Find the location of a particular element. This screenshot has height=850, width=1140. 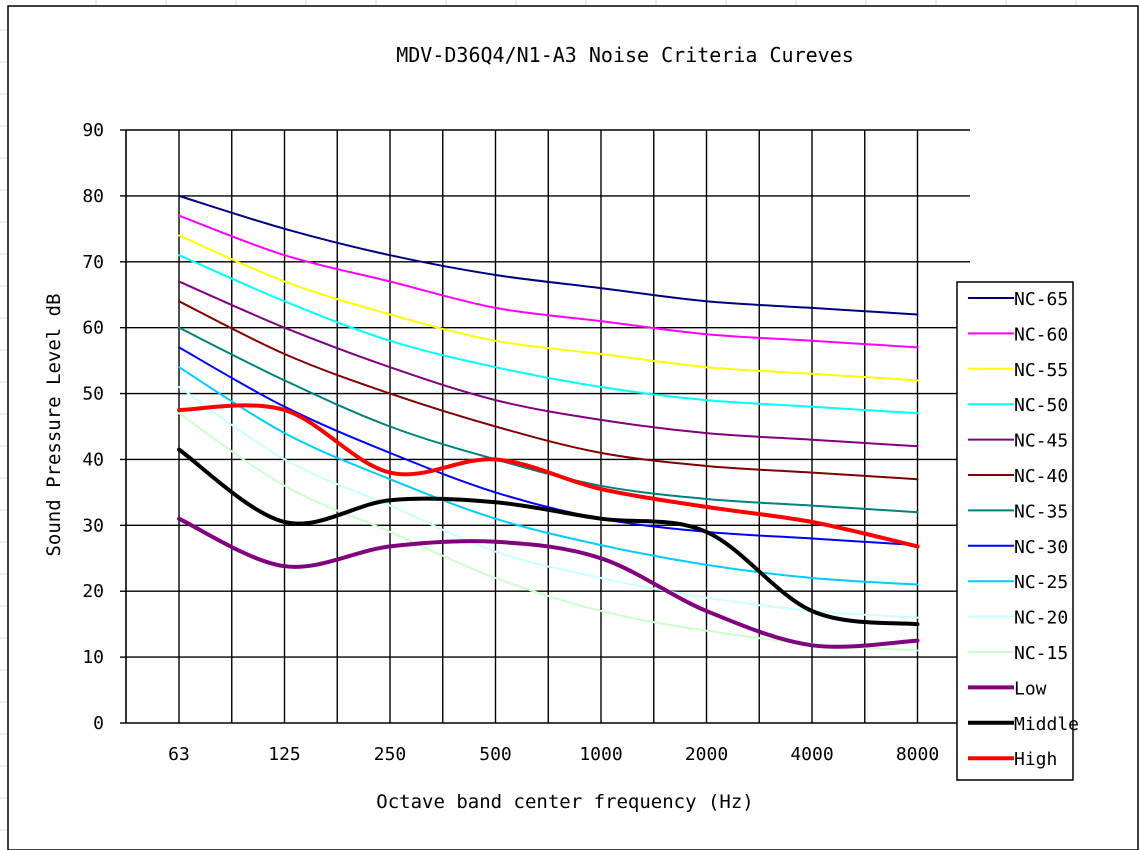

series-line-middle is located at coordinates (548, 537).